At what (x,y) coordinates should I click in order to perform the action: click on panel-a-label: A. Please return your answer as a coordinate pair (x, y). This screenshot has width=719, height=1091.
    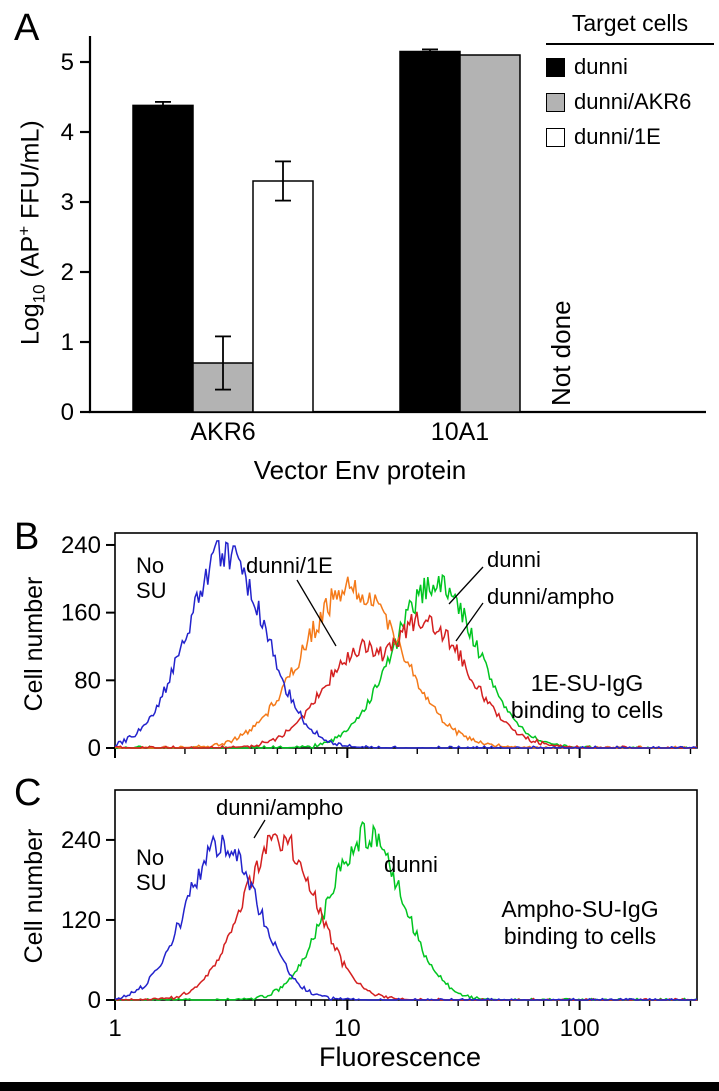
    Looking at the image, I should click on (27, 28).